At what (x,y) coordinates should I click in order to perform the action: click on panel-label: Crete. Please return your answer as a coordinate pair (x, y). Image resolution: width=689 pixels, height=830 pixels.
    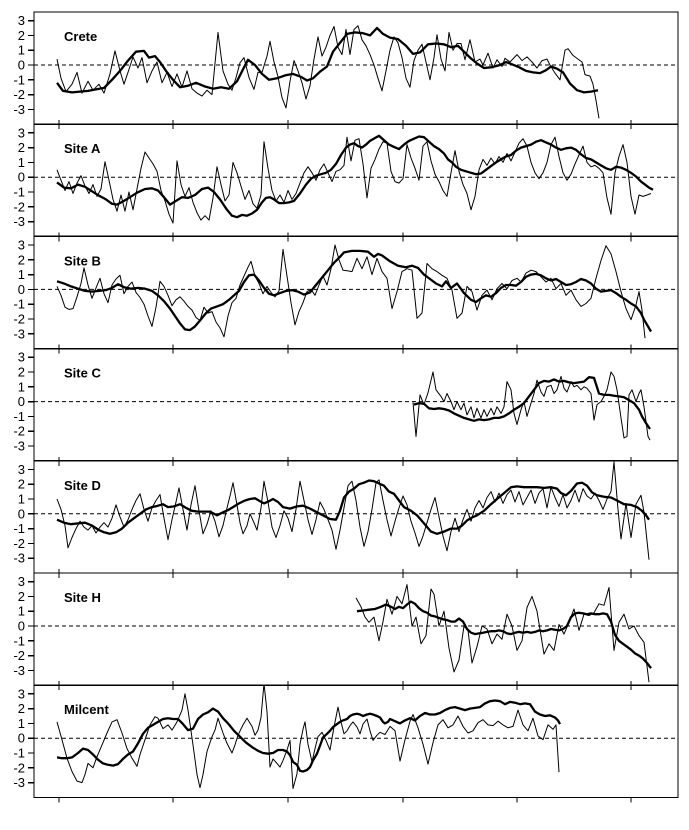
    Looking at the image, I should click on (80, 36).